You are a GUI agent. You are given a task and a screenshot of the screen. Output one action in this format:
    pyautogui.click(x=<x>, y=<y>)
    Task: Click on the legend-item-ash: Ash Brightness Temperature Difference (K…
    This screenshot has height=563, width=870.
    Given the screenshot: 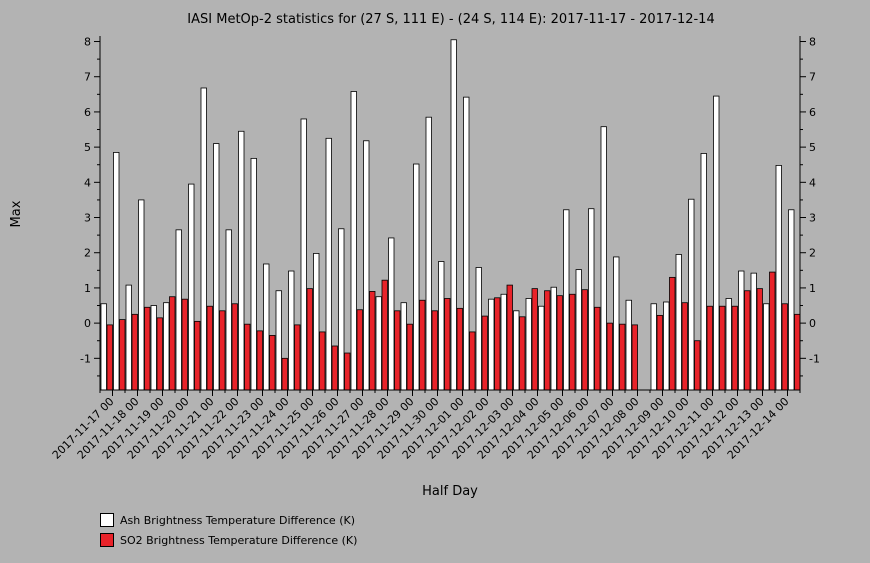 What is the action you would take?
    pyautogui.click(x=227, y=520)
    